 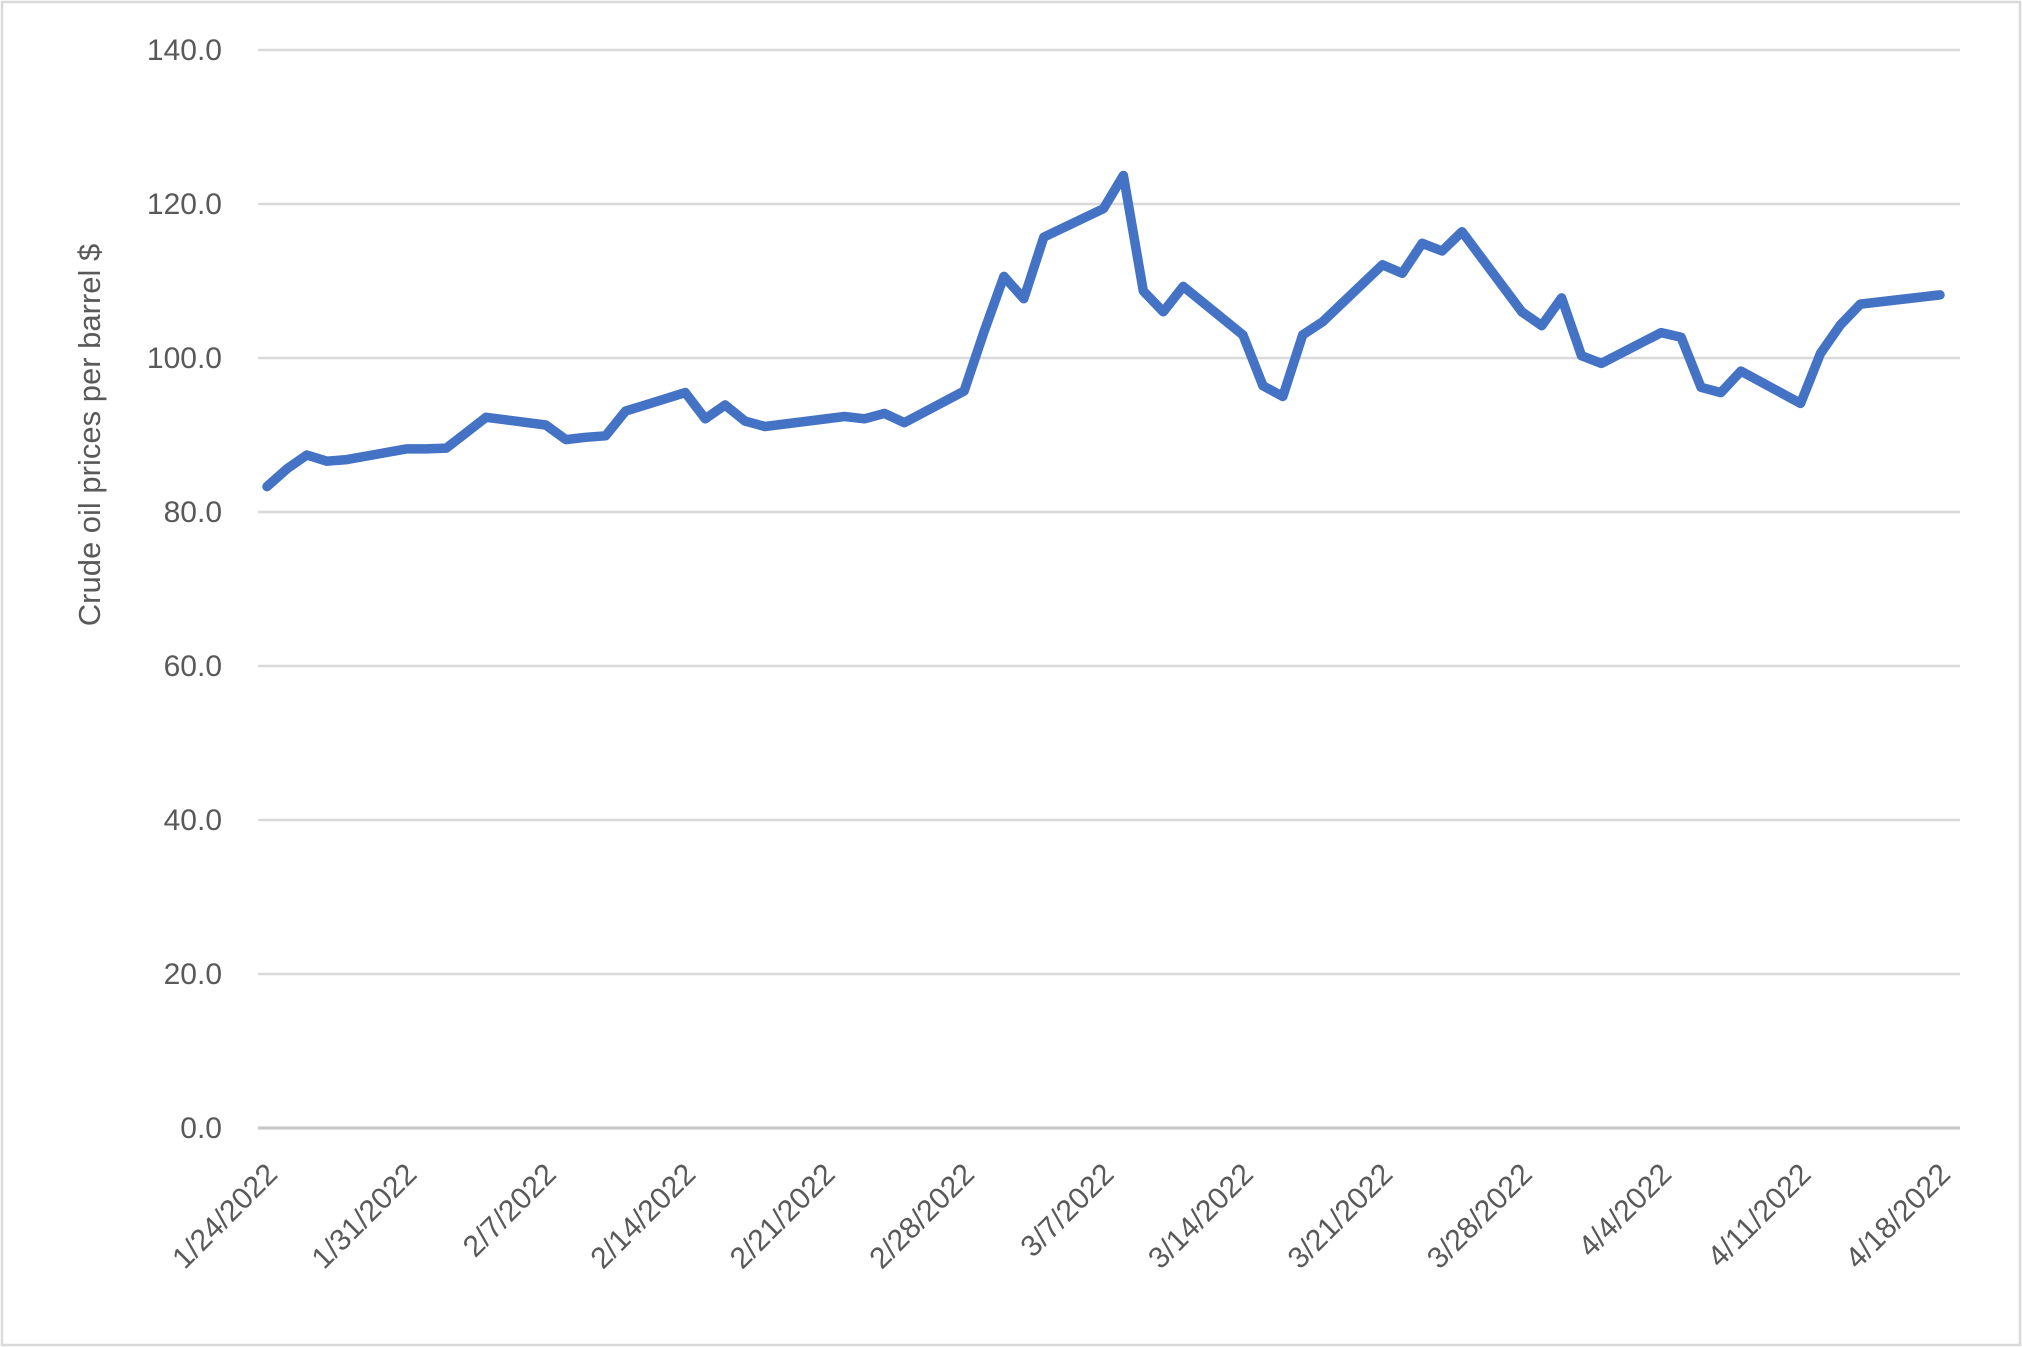 I want to click on y-tick-label: 60.0, so click(x=193, y=666).